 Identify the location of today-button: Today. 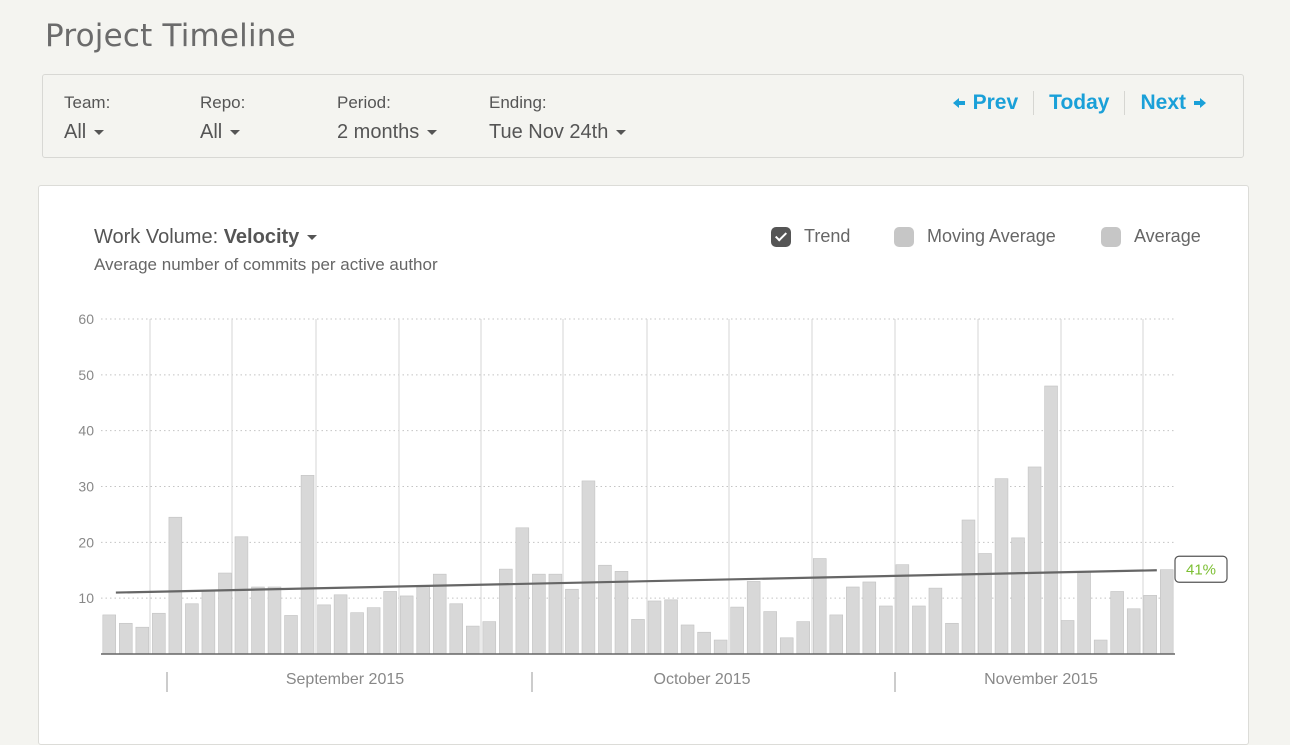
(1079, 103).